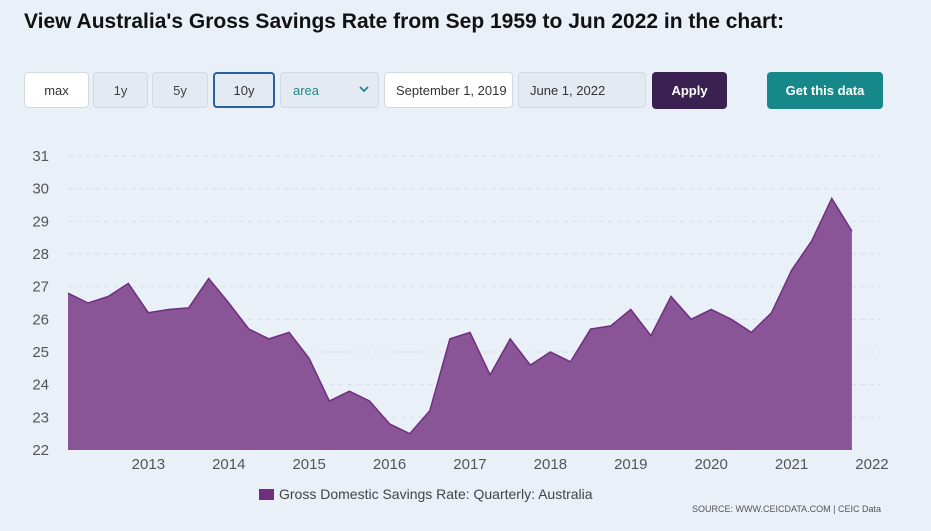  Describe the element at coordinates (791, 464) in the screenshot. I see `x-tick-label: 2021` at that location.